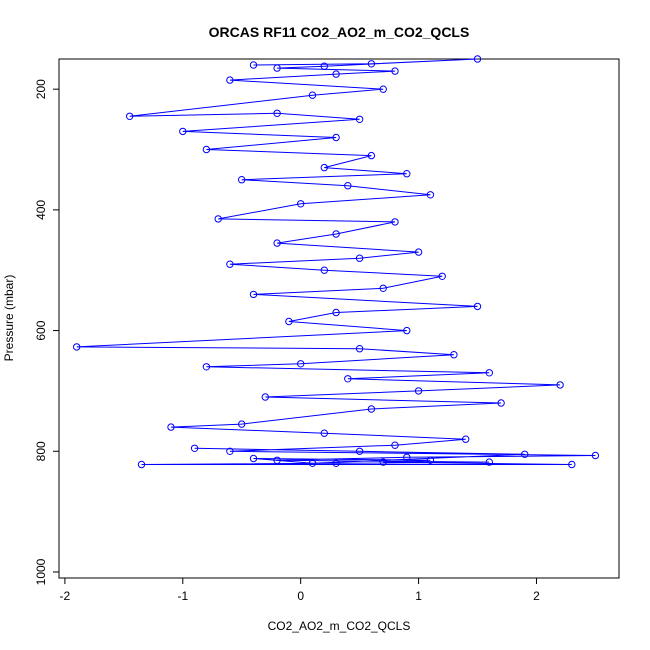 The height and width of the screenshot is (650, 650). What do you see at coordinates (339, 626) in the screenshot?
I see `x-axis-label: CO2_AO2_m_CO2_QCLS` at bounding box center [339, 626].